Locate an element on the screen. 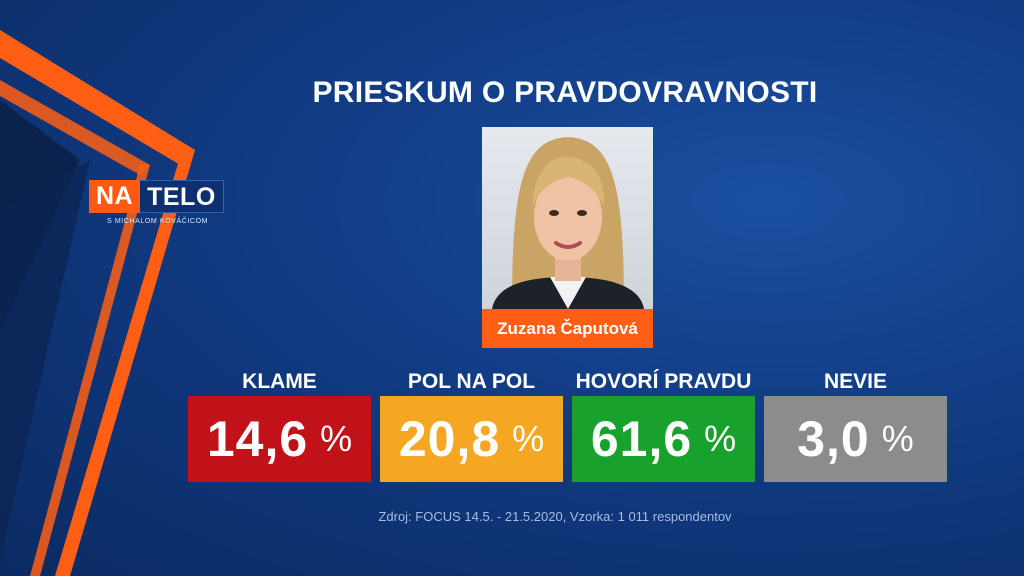 The width and height of the screenshot is (1024, 576). category-label-nevie: NEVIE is located at coordinates (855, 381).